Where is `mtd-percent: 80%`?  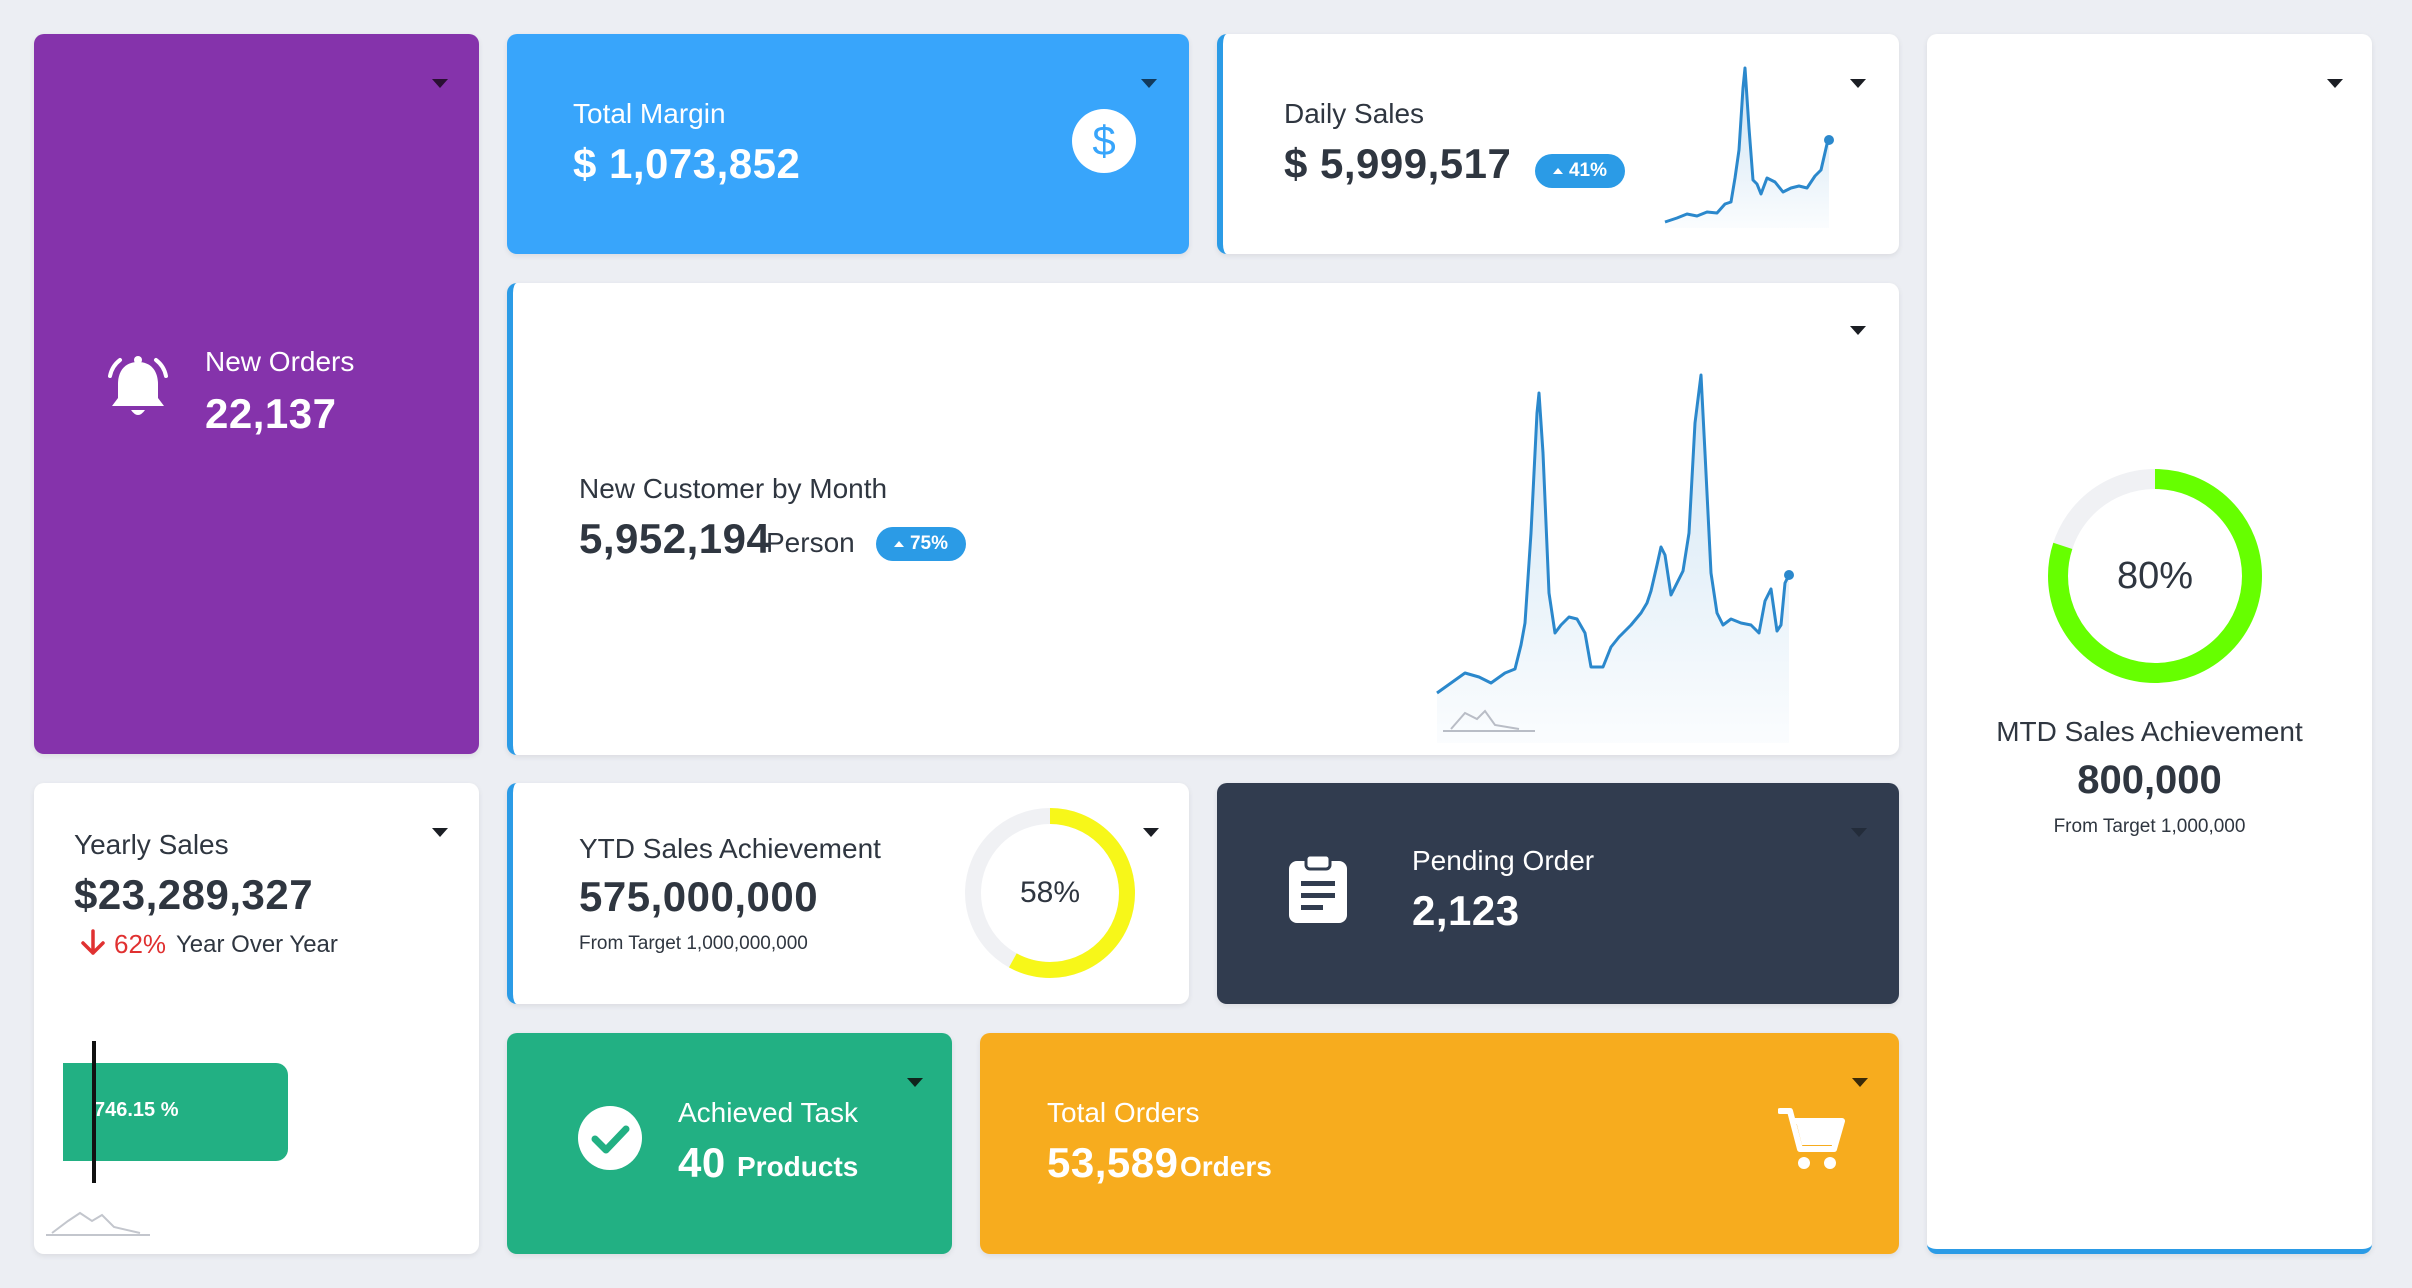
mtd-percent: 80% is located at coordinates (2155, 575).